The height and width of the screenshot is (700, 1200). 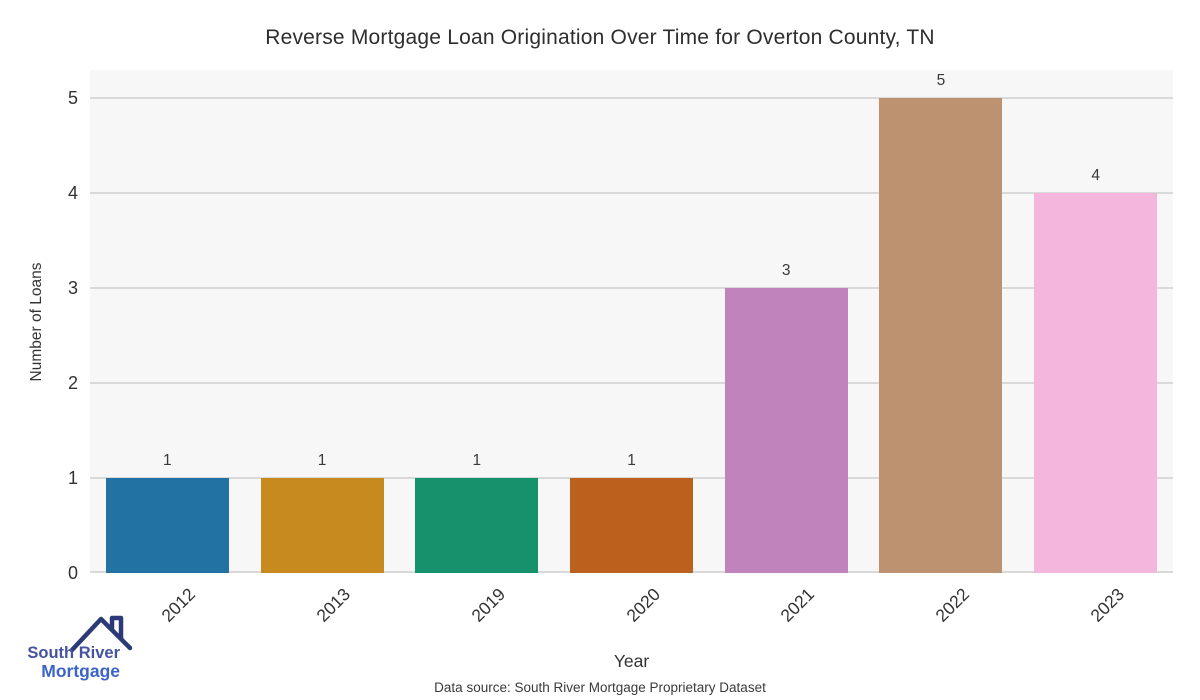 I want to click on x-tick-label-2013: 2013, so click(x=333, y=605).